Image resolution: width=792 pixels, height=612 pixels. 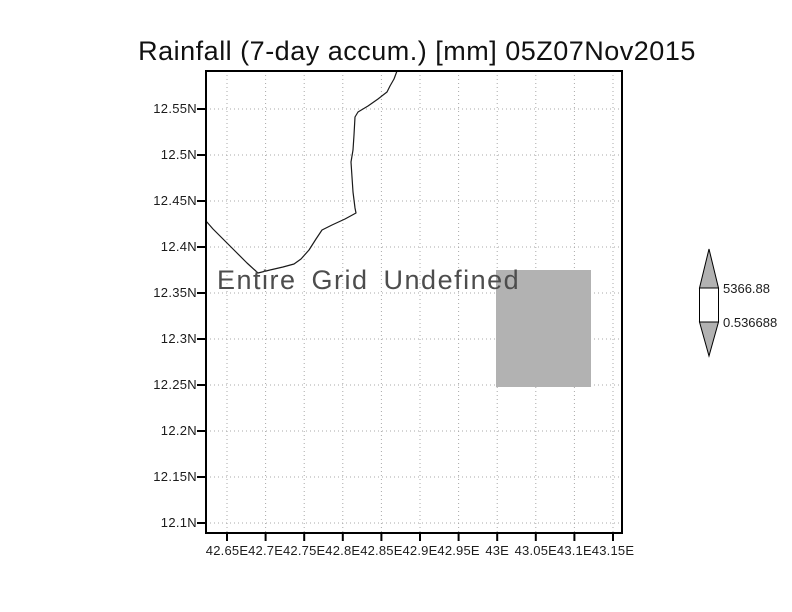 What do you see at coordinates (746, 288) in the screenshot?
I see `colorbar-max-label: 5366.88` at bounding box center [746, 288].